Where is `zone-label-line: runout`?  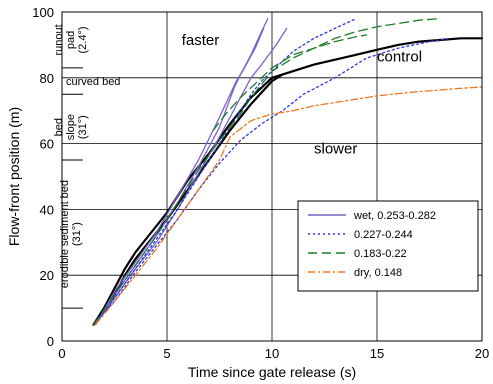
zone-label-line: runout is located at coordinates (59, 39).